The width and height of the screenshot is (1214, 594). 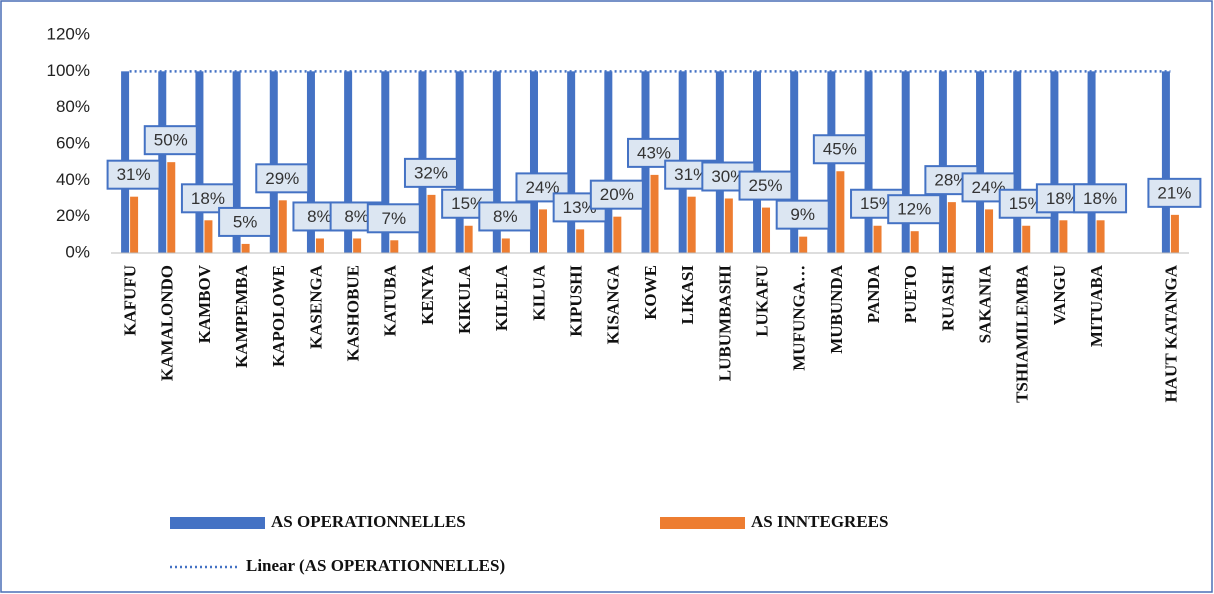 What do you see at coordinates (204, 303) in the screenshot?
I see `x-tick-label: KAMBOV` at bounding box center [204, 303].